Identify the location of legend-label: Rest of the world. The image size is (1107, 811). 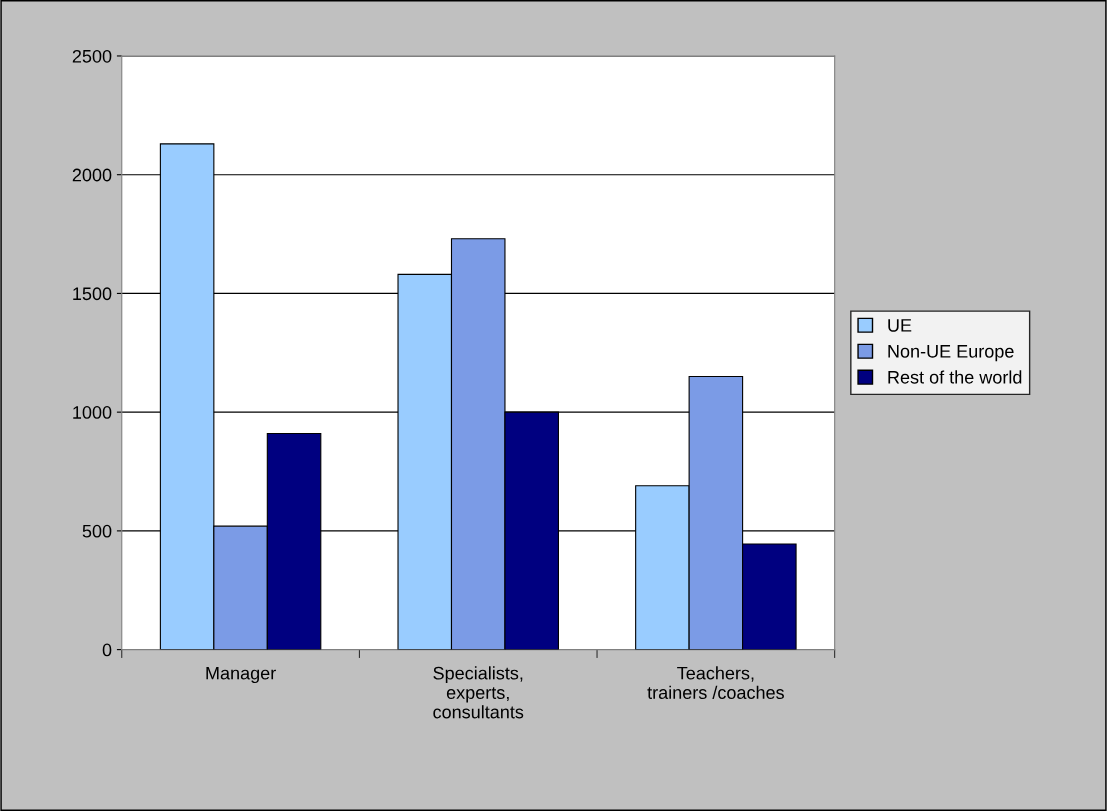
(955, 377).